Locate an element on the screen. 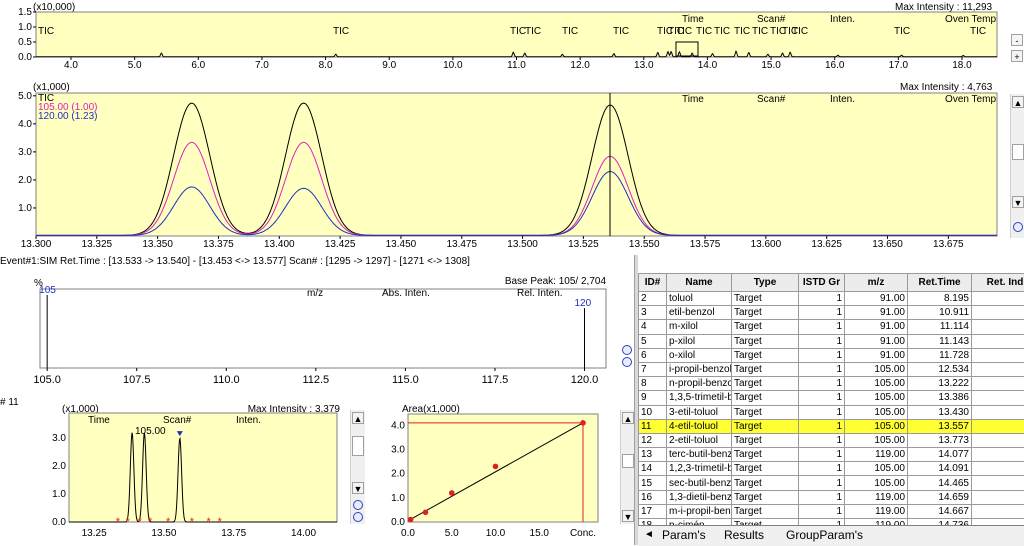 This screenshot has height=546, width=1024. calibration-scrollbar: ▲ ▼ is located at coordinates (627, 467).